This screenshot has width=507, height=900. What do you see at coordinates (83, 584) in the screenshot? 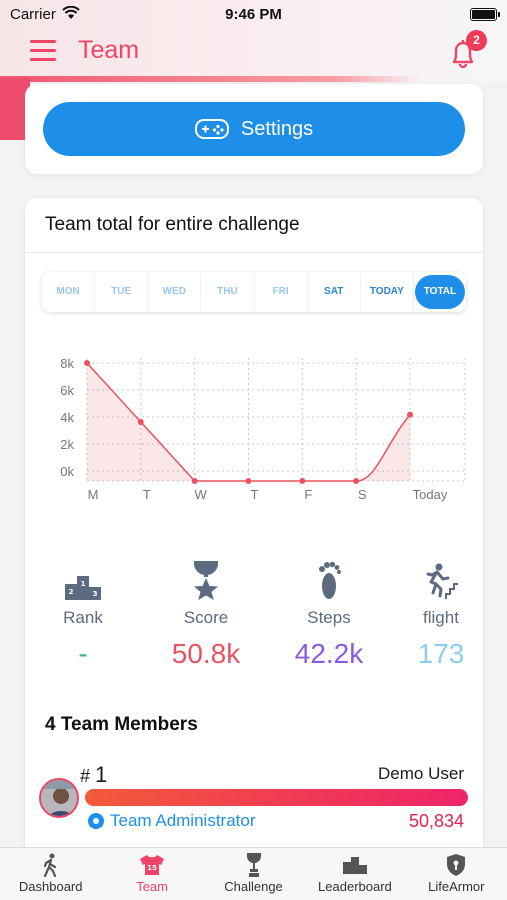
I see `svg-text: 1` at bounding box center [83, 584].